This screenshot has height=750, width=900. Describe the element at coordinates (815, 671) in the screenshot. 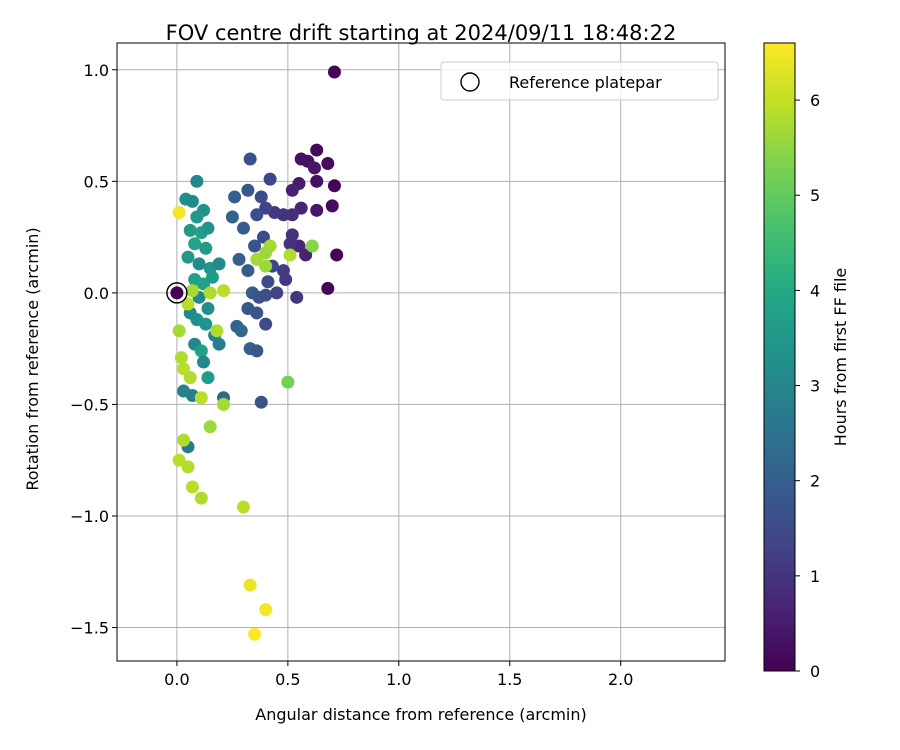

I see `colorbar-tick-label: 0` at that location.